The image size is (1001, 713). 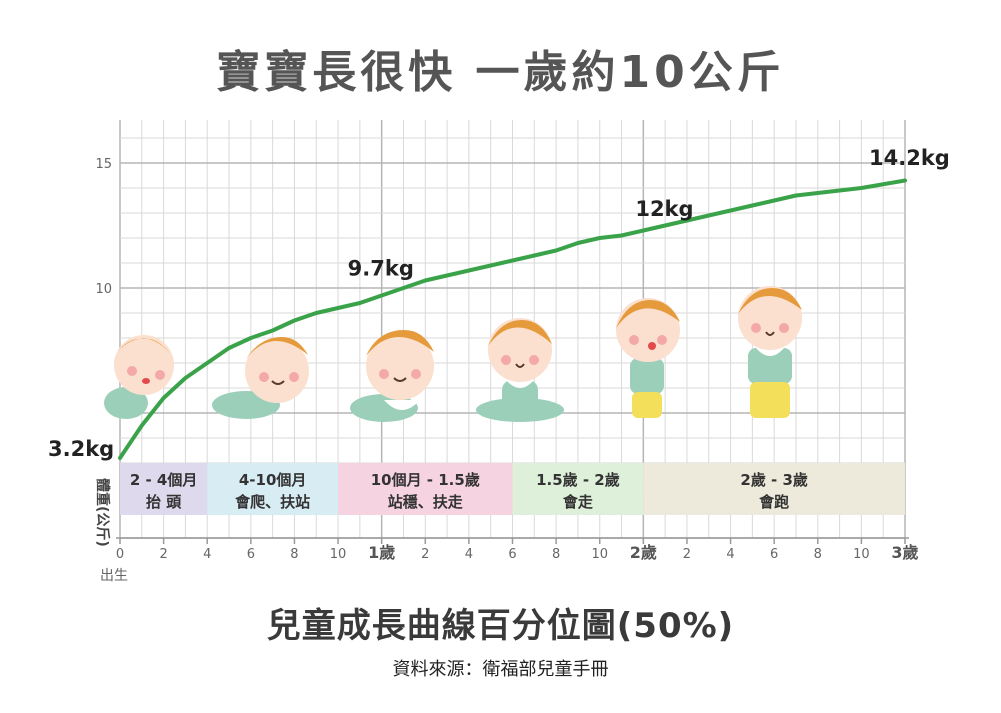 I want to click on baby-running-illustration, so click(x=770, y=352).